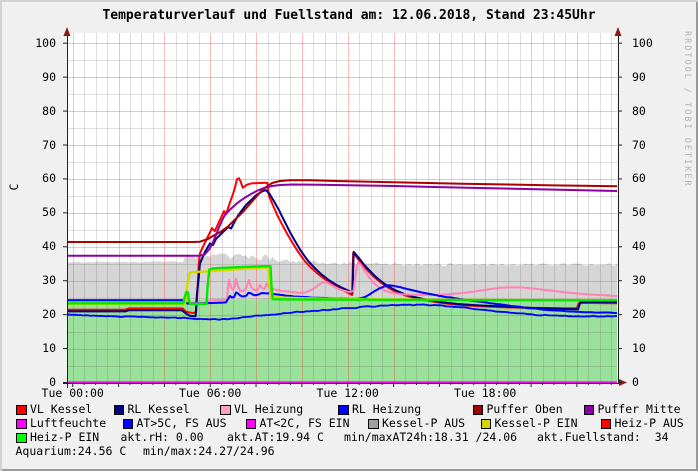  Describe the element at coordinates (181, 423) in the screenshot. I see `legend-label: AT>5C, FS AUS` at that location.